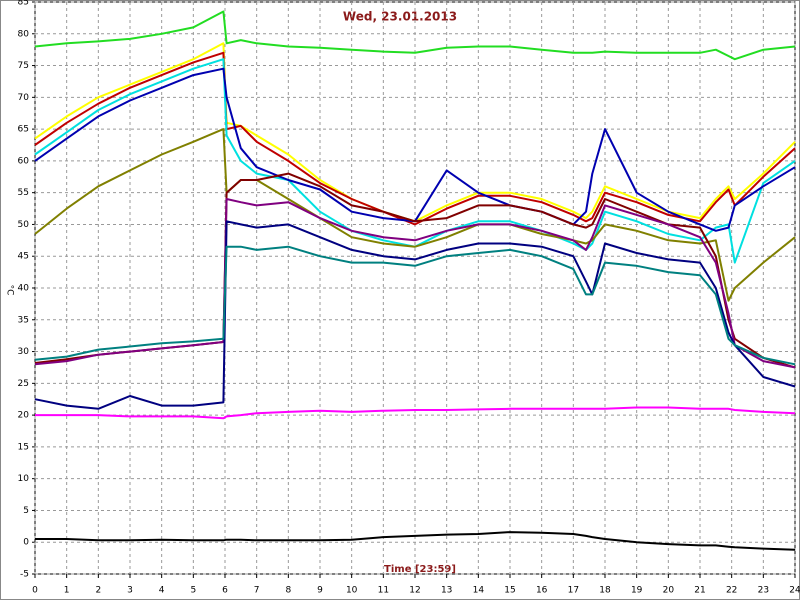  I want to click on x-tick-label: 7, so click(257, 591).